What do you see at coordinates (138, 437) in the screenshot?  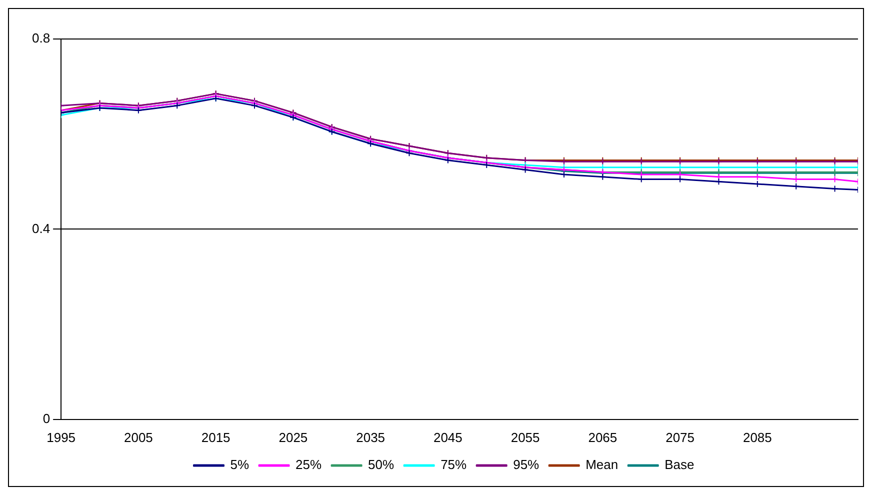 I see `x-tick-label: 2005` at bounding box center [138, 437].